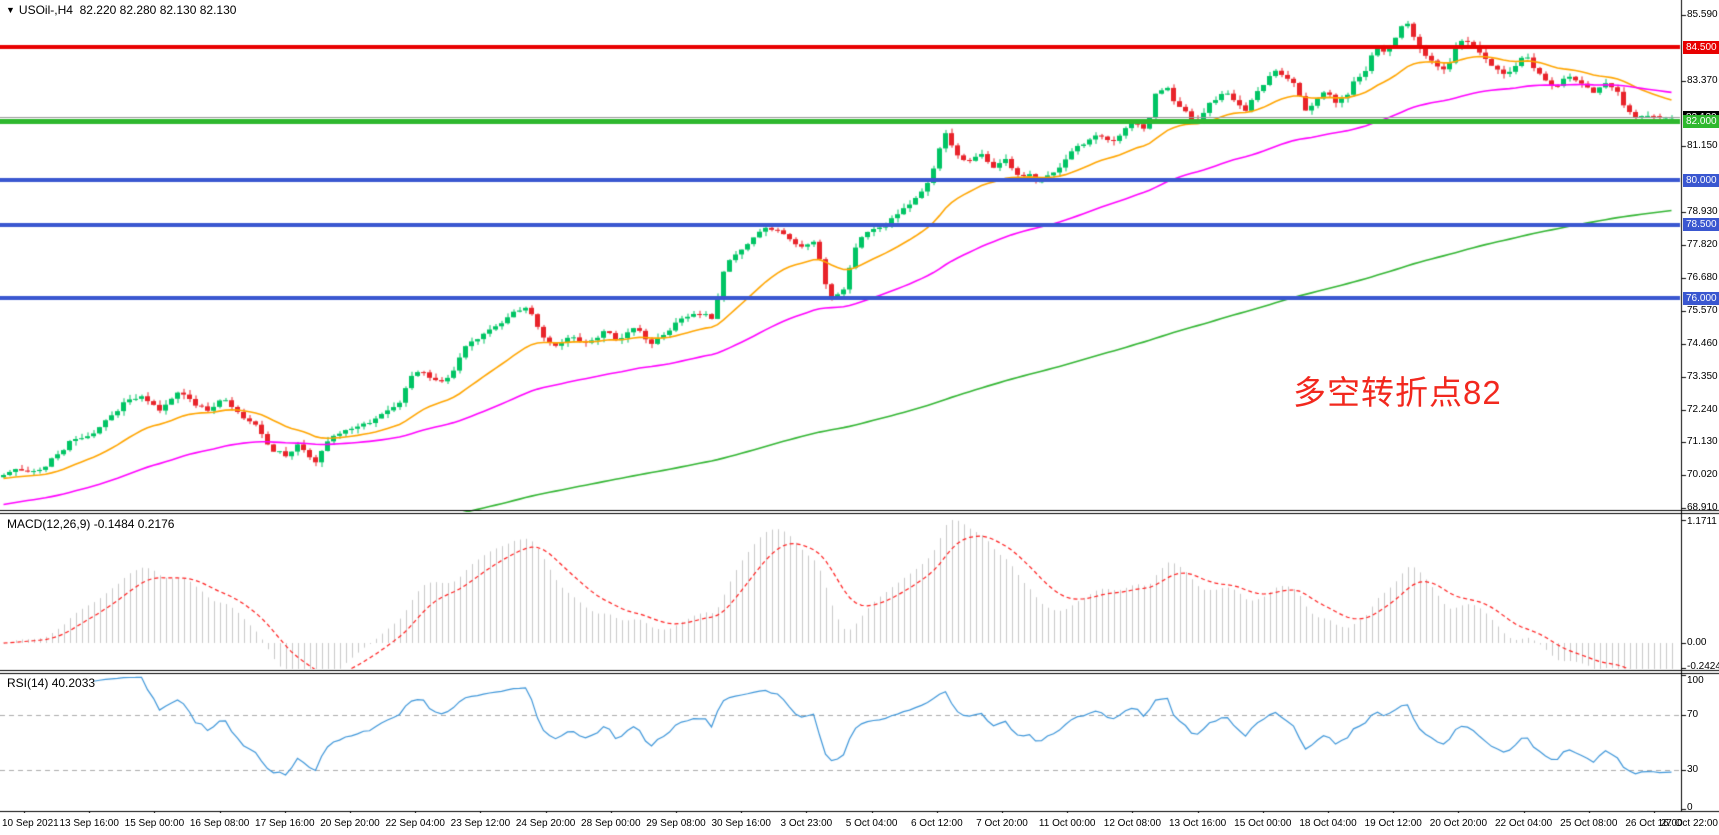 This screenshot has height=835, width=1719. What do you see at coordinates (98, 10) in the screenshot?
I see `bar-open: 82.220` at bounding box center [98, 10].